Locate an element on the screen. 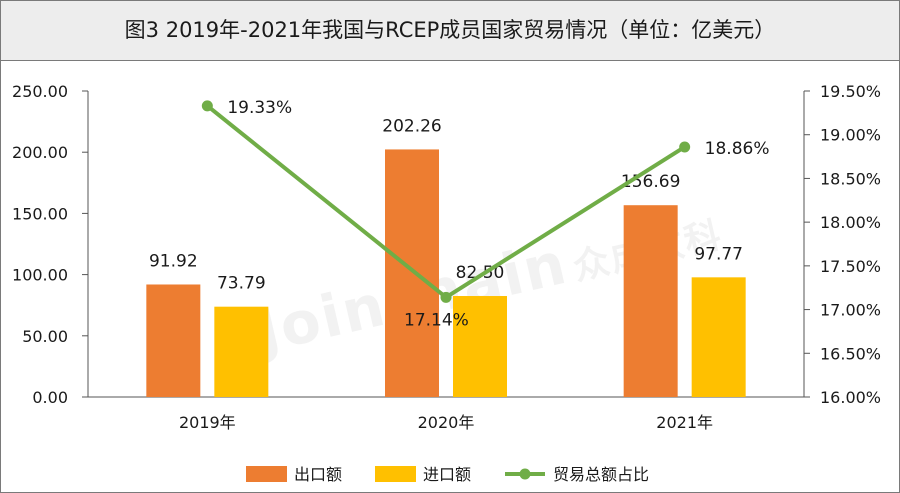 The image size is (900, 493). left-axis-tick-label: 100.00 is located at coordinates (40, 275).